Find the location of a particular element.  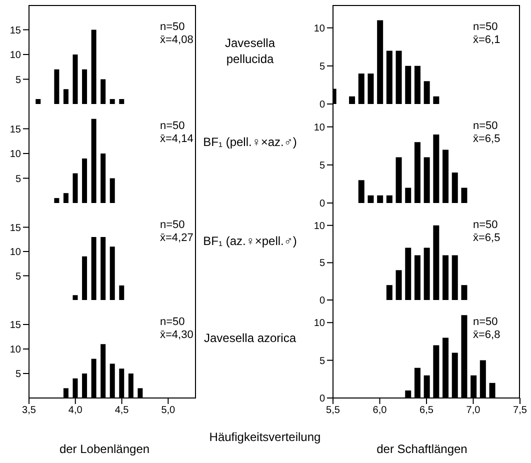

annotation: x̄=4,30 is located at coordinates (177, 335).